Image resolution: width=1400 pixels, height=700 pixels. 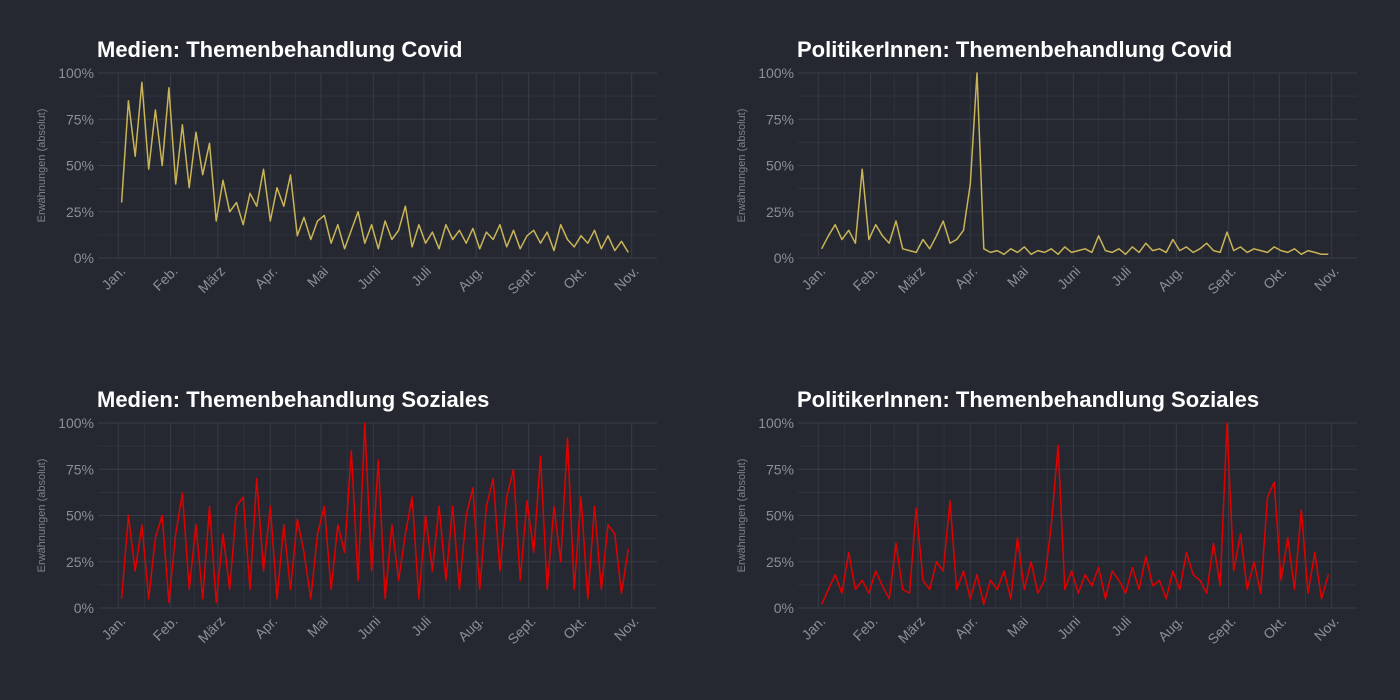 What do you see at coordinates (1014, 49) in the screenshot?
I see `chart-title: PolitikerInnen: Themenbehandlung Covid` at bounding box center [1014, 49].